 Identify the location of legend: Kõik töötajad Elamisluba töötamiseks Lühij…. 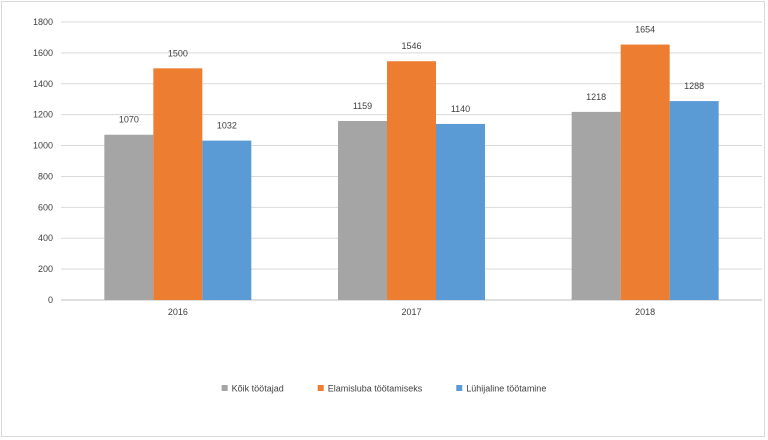
(383, 389).